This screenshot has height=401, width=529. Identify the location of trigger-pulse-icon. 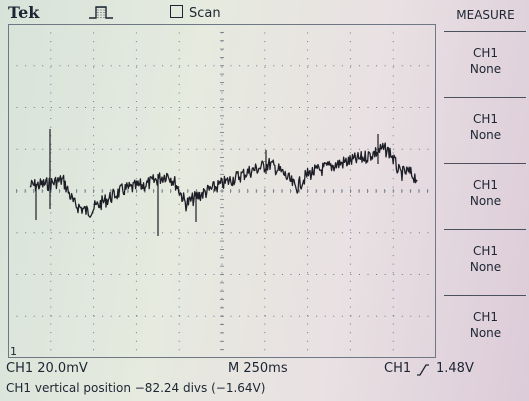
(101, 12).